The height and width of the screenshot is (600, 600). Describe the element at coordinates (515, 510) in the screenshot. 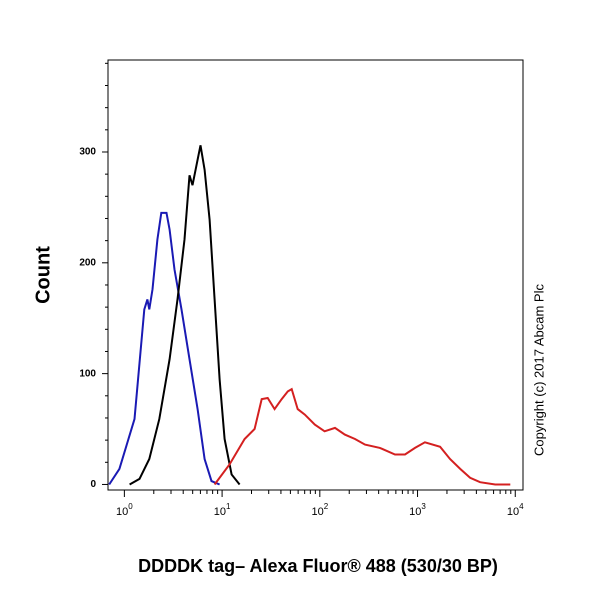

I see `x-tick-label: 10⁴` at that location.